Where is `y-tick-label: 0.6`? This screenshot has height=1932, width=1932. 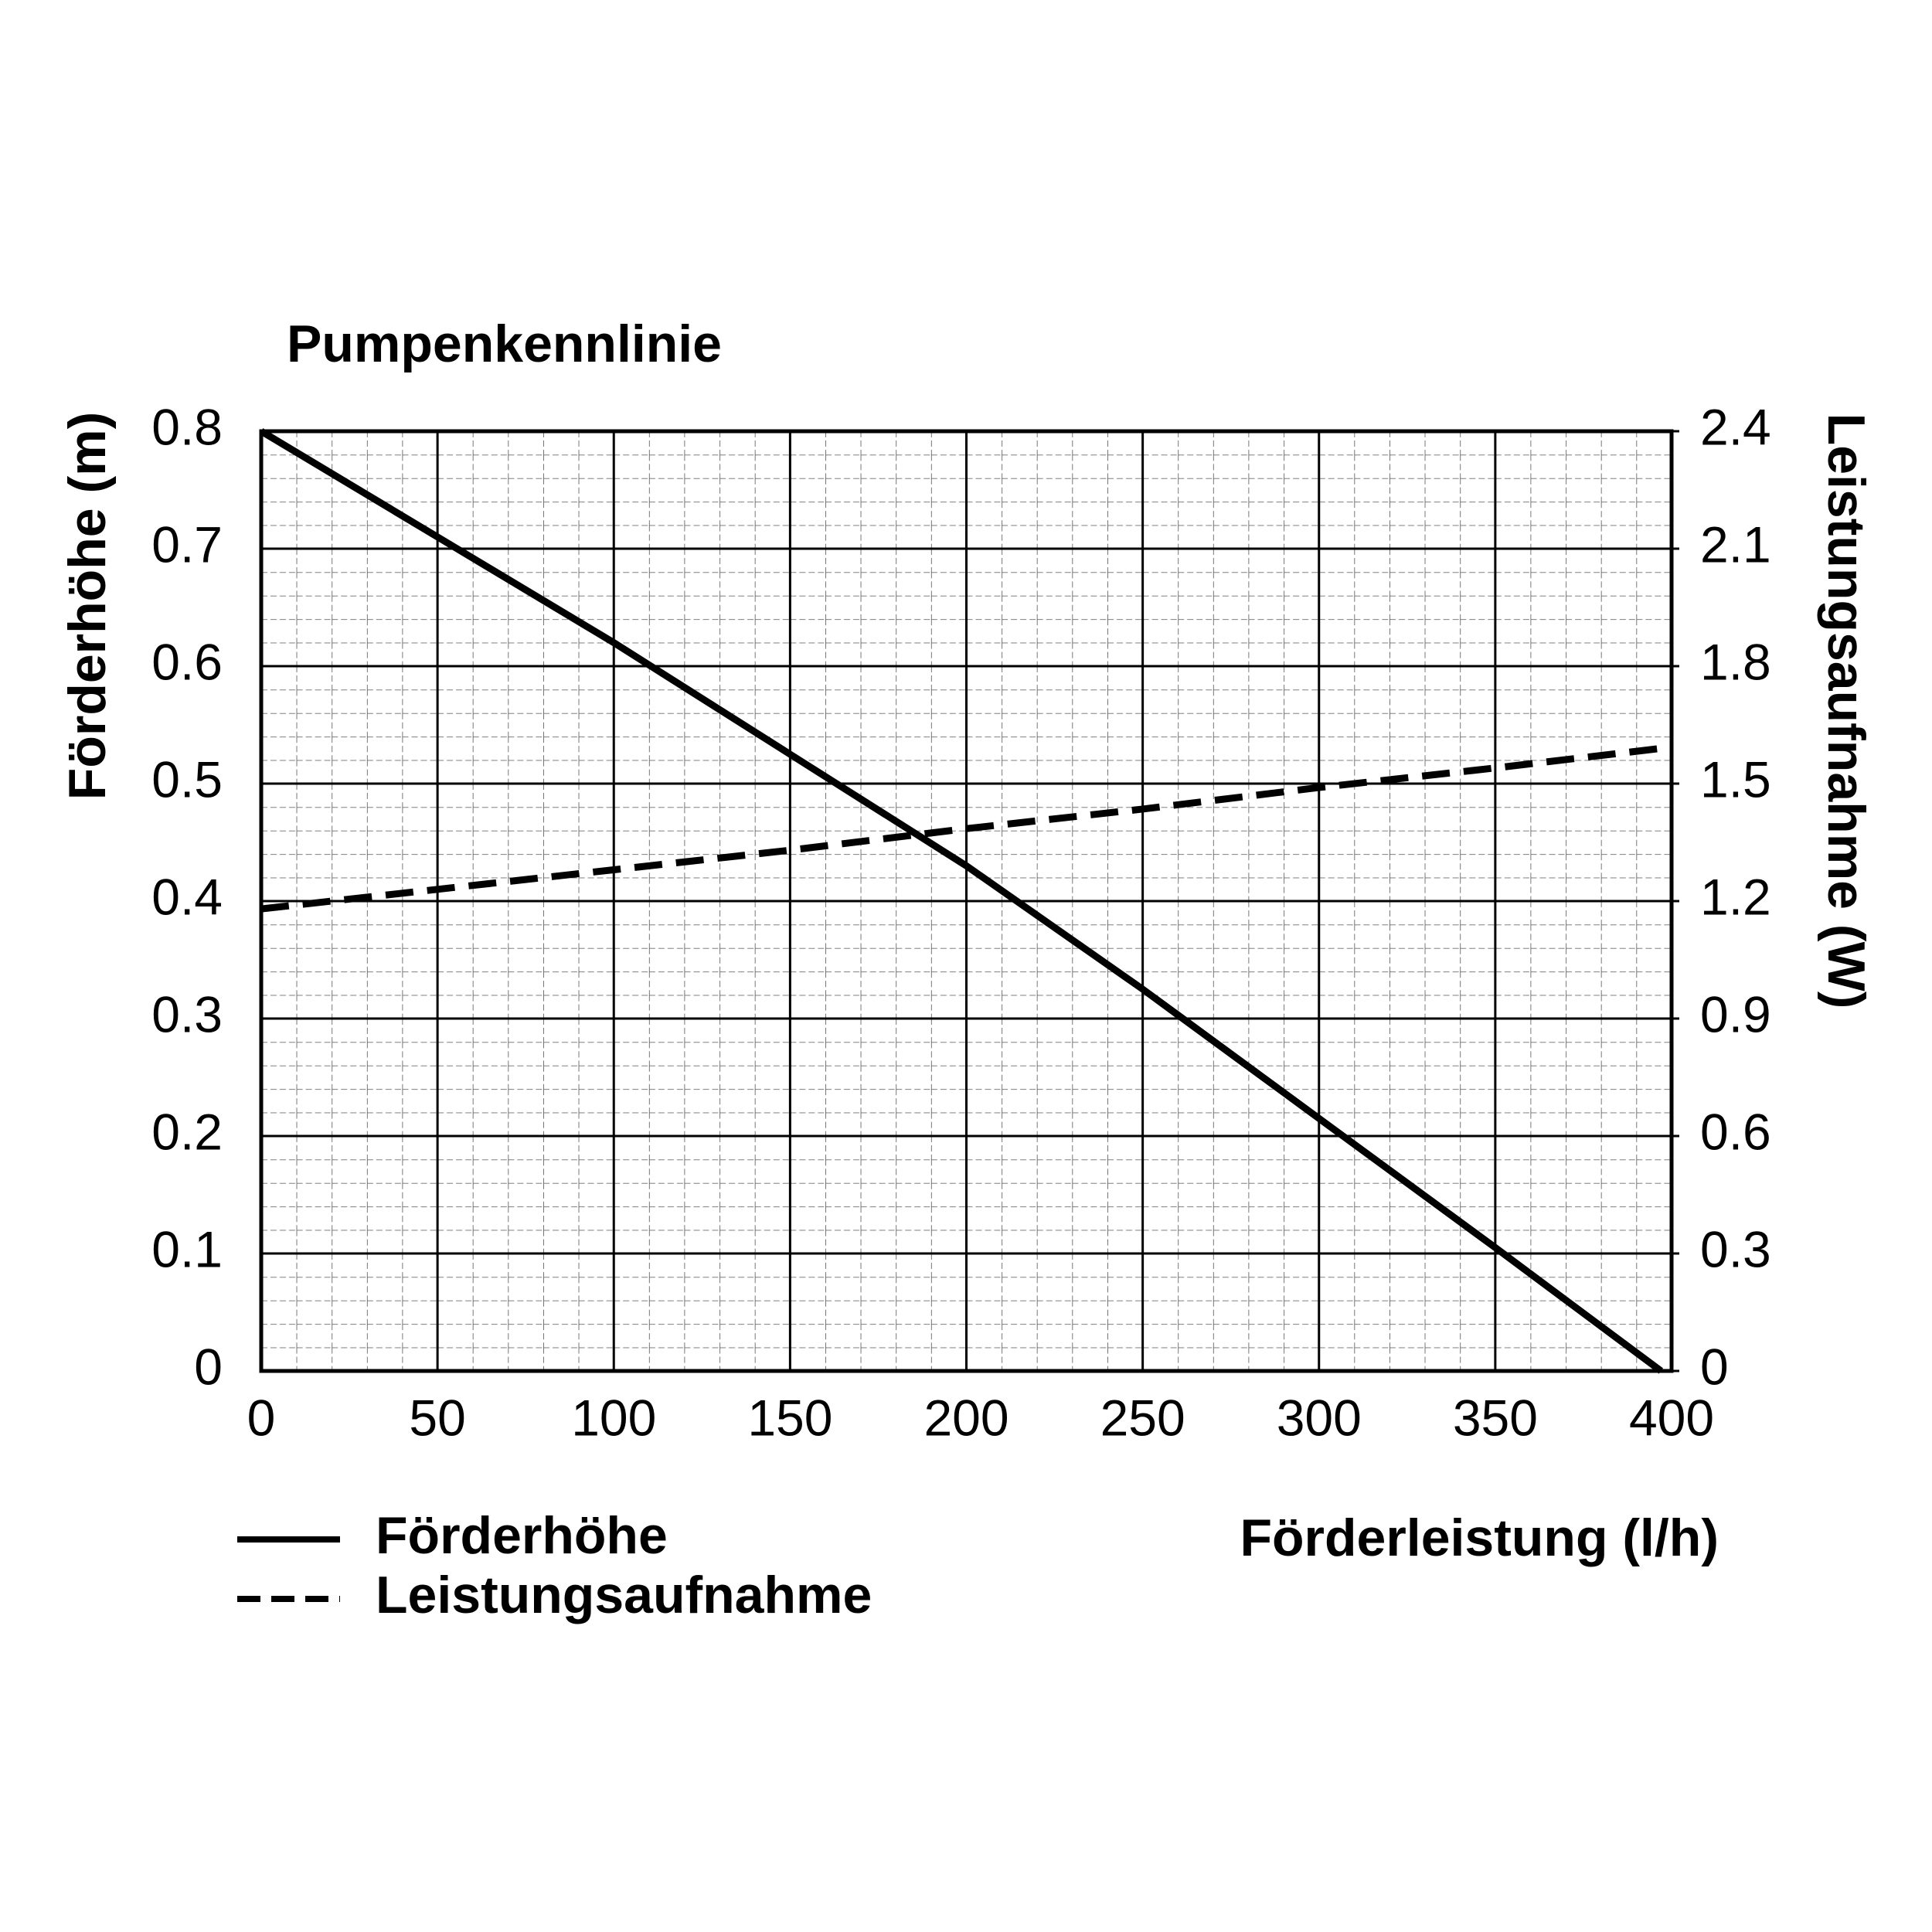
y-tick-label: 0.6 is located at coordinates (187, 662).